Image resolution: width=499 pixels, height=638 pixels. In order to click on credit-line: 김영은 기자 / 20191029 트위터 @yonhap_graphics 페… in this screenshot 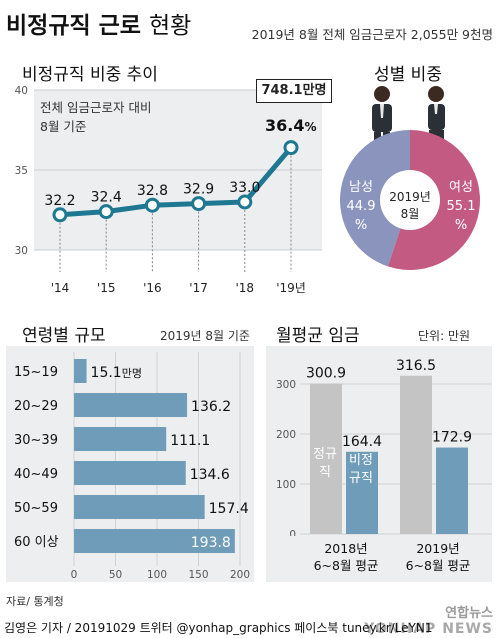, I will do `click(218, 628)`.